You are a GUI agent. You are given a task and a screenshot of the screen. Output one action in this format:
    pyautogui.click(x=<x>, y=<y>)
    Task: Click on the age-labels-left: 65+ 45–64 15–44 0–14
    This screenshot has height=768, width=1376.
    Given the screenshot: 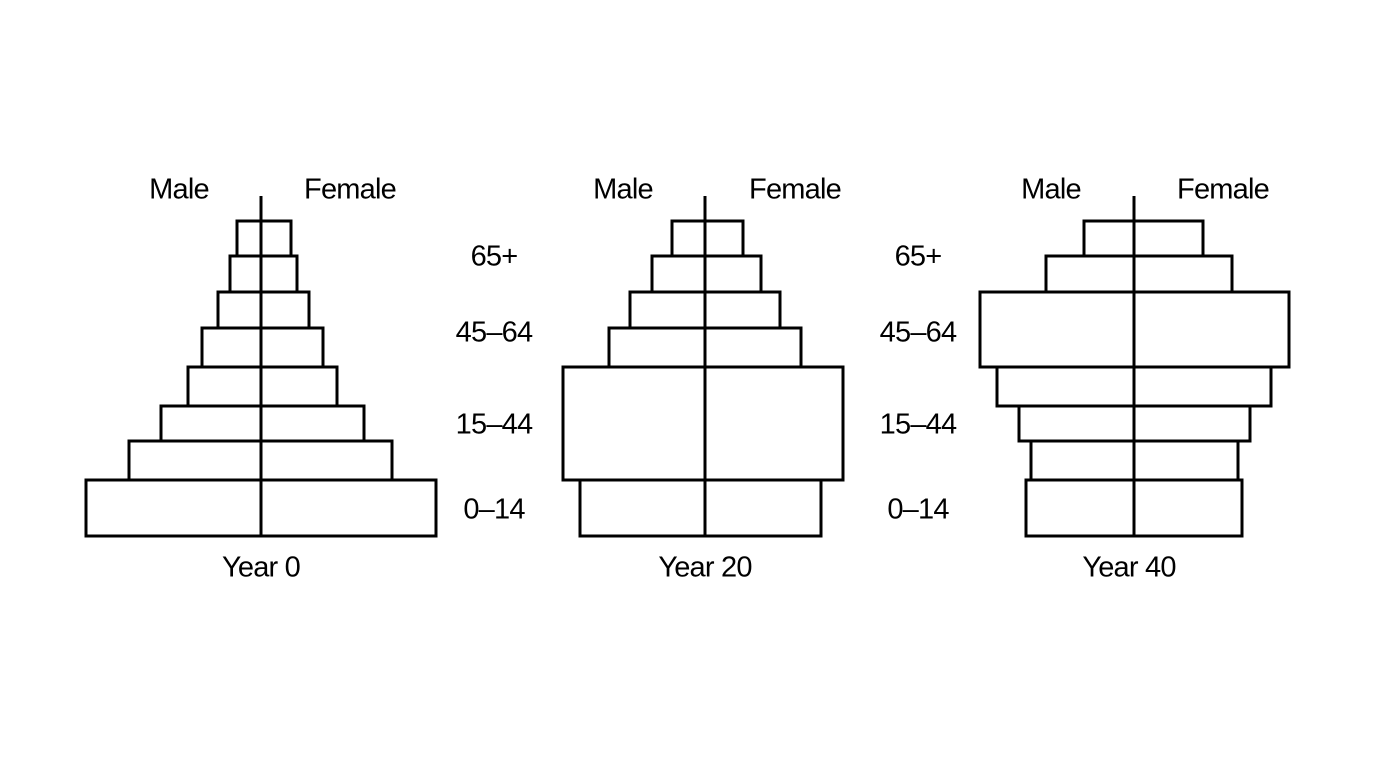 What is the action you would take?
    pyautogui.click(x=495, y=383)
    